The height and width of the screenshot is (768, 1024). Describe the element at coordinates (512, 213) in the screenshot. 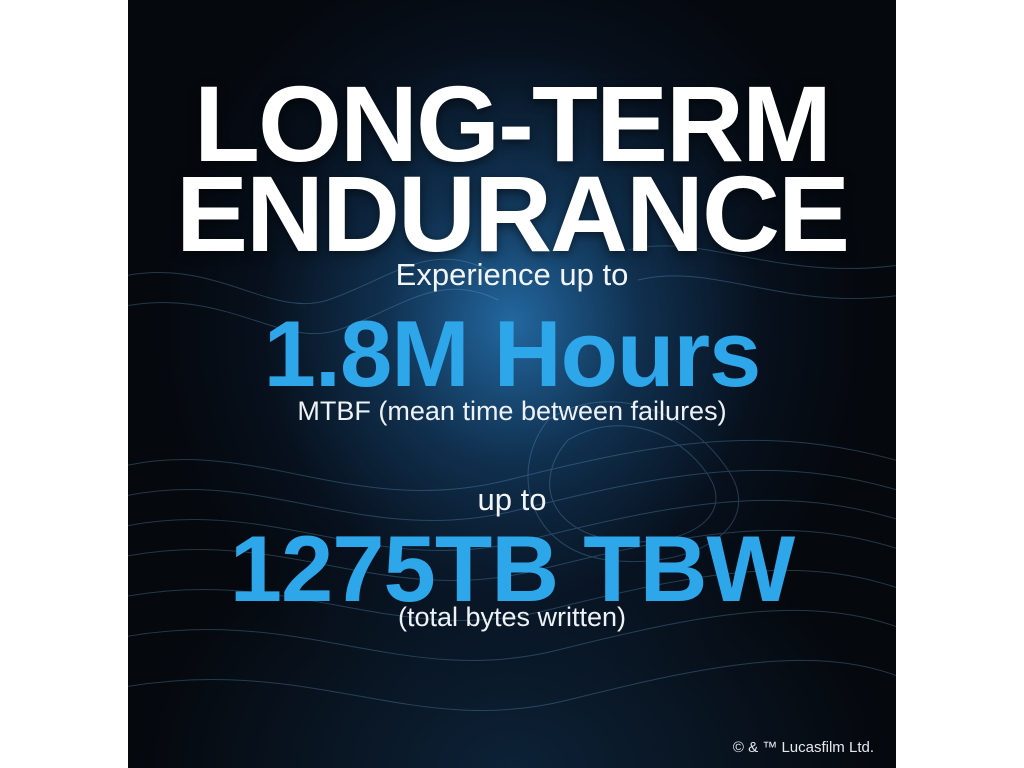

I see `headline-line-2: ENDURANCE` at that location.